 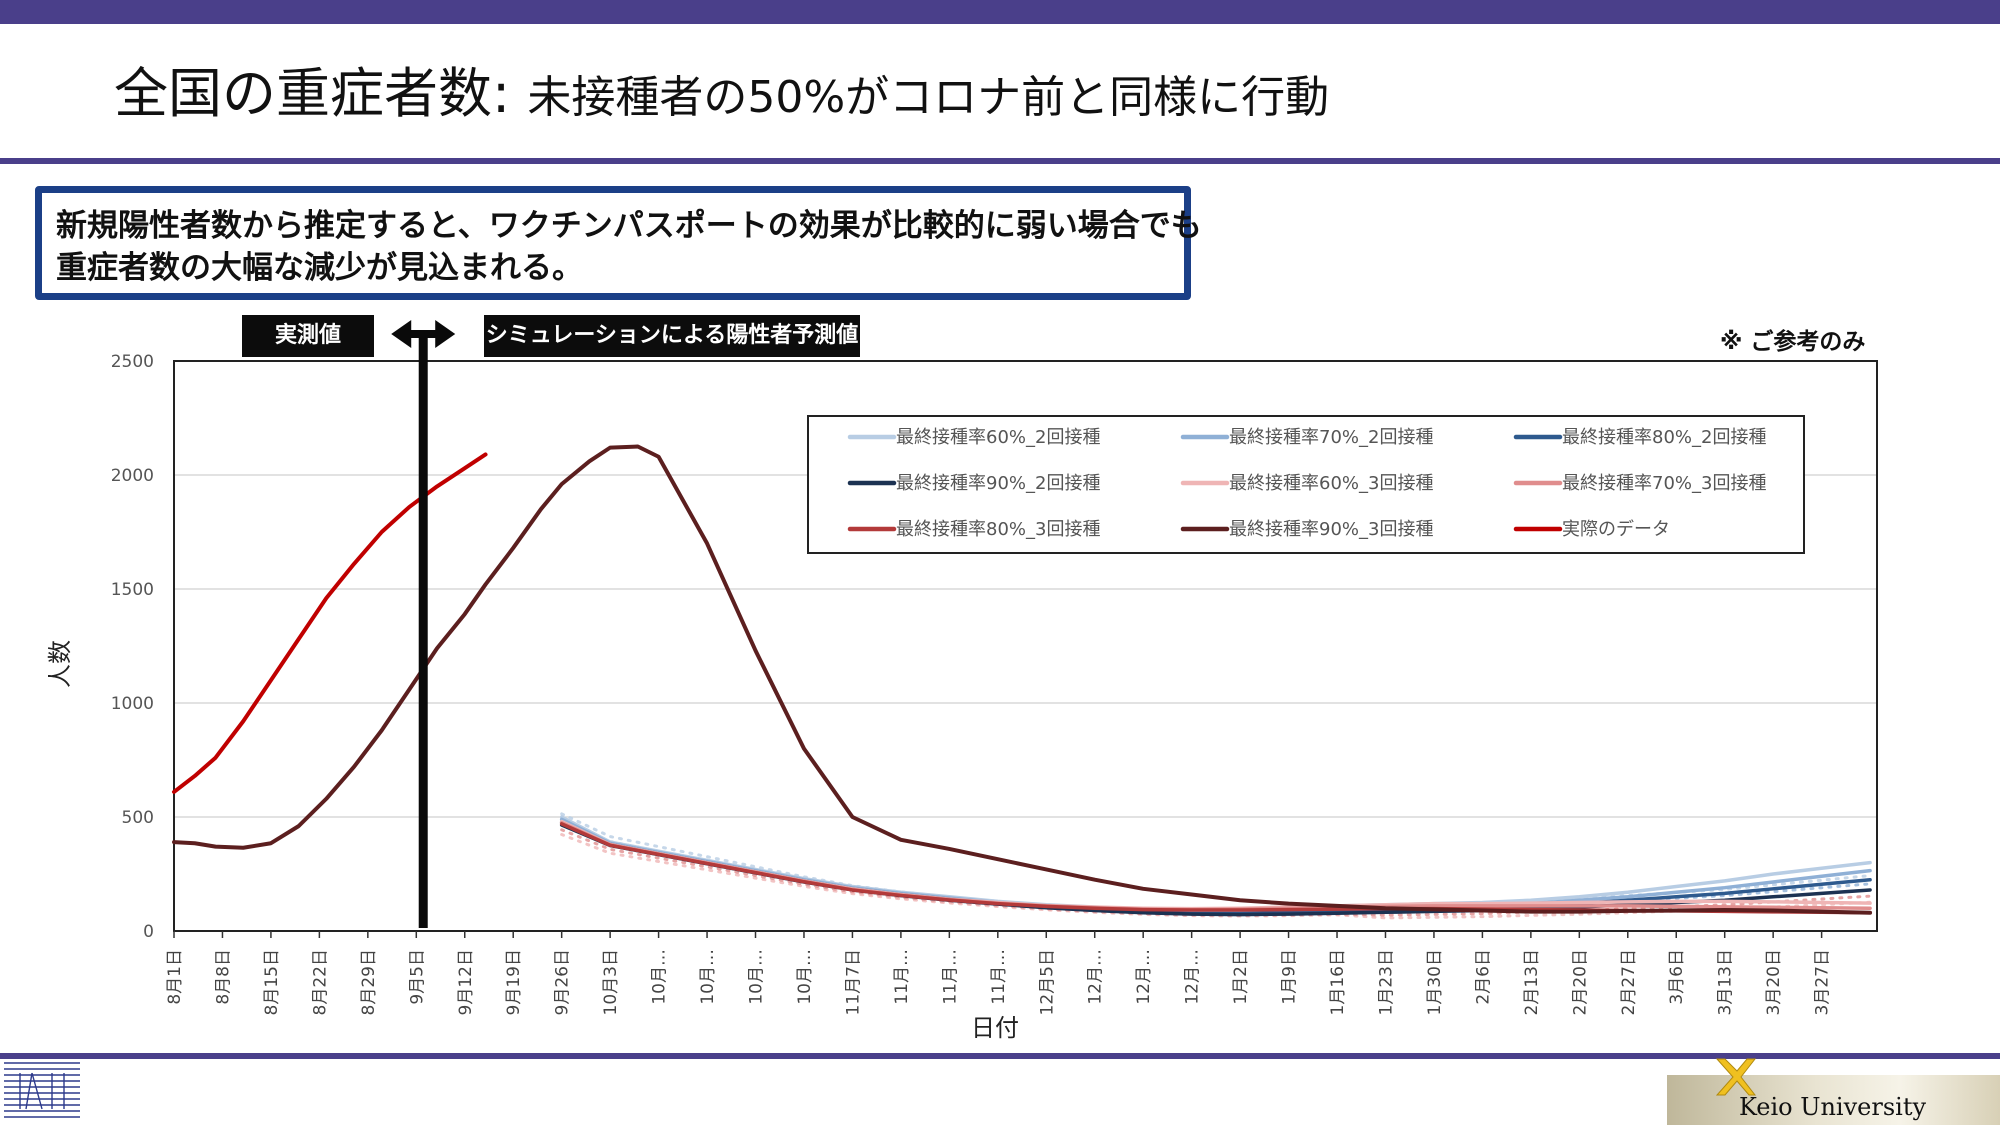 What do you see at coordinates (319, 268) in the screenshot?
I see `callout-line-2: 重症者数の大幅な減少が見込まれる。` at bounding box center [319, 268].